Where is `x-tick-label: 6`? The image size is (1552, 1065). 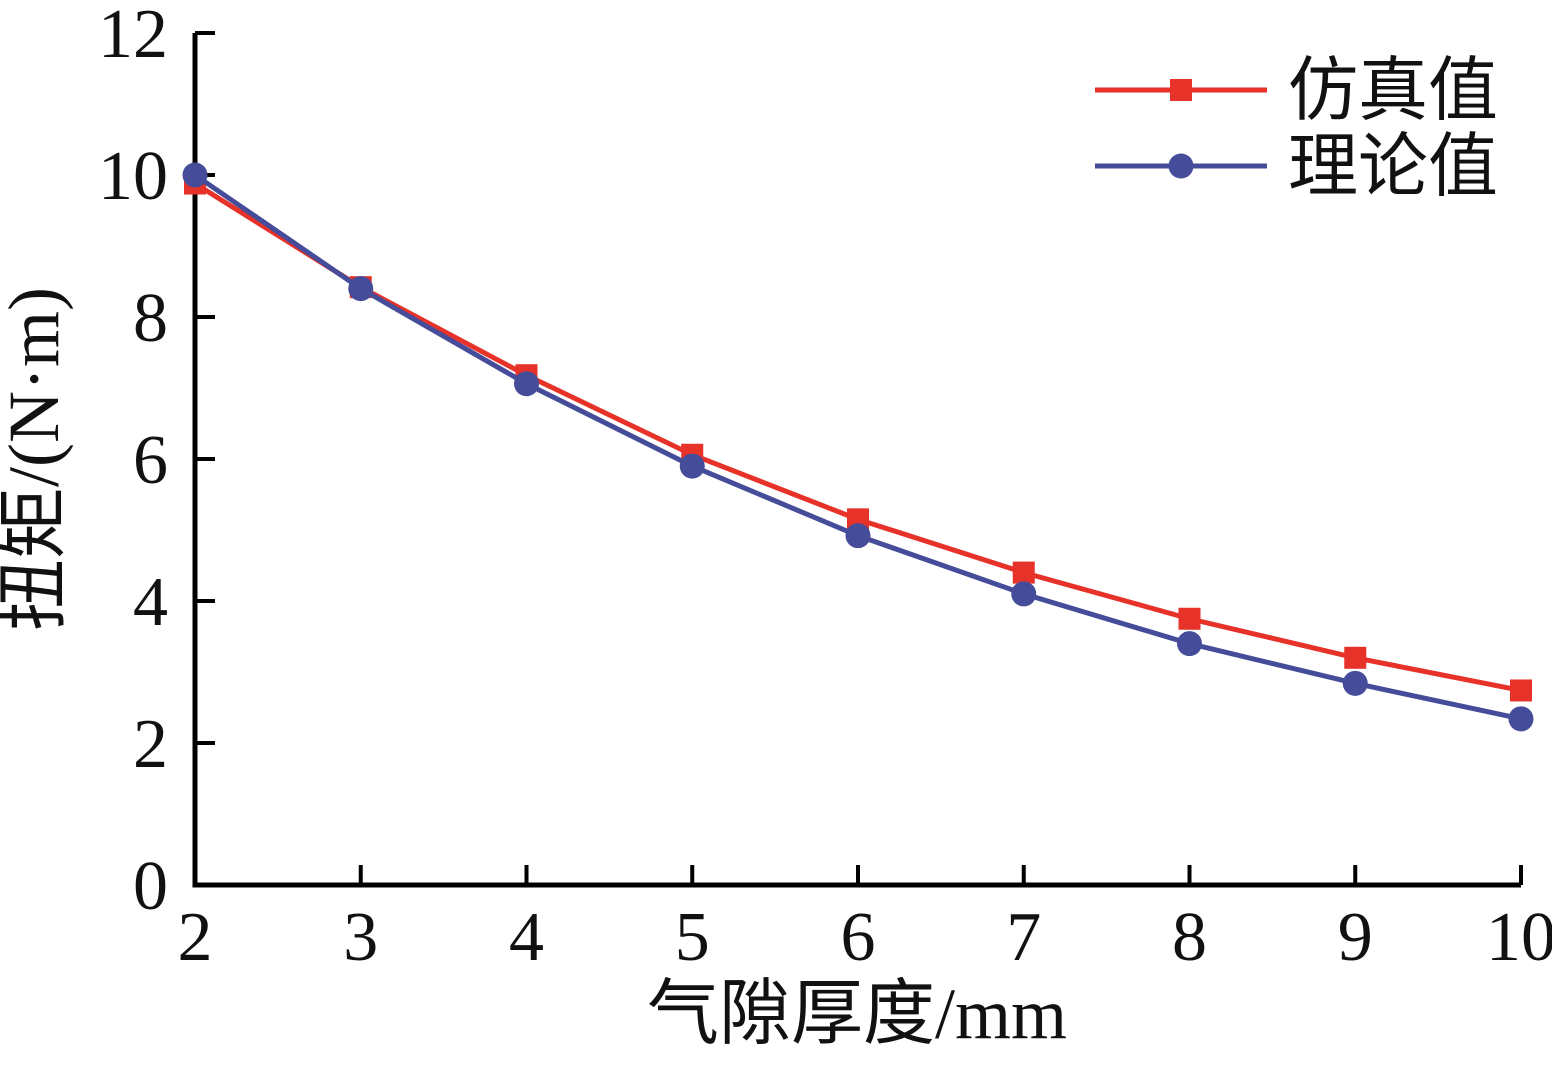 x-tick-label: 6 is located at coordinates (858, 937).